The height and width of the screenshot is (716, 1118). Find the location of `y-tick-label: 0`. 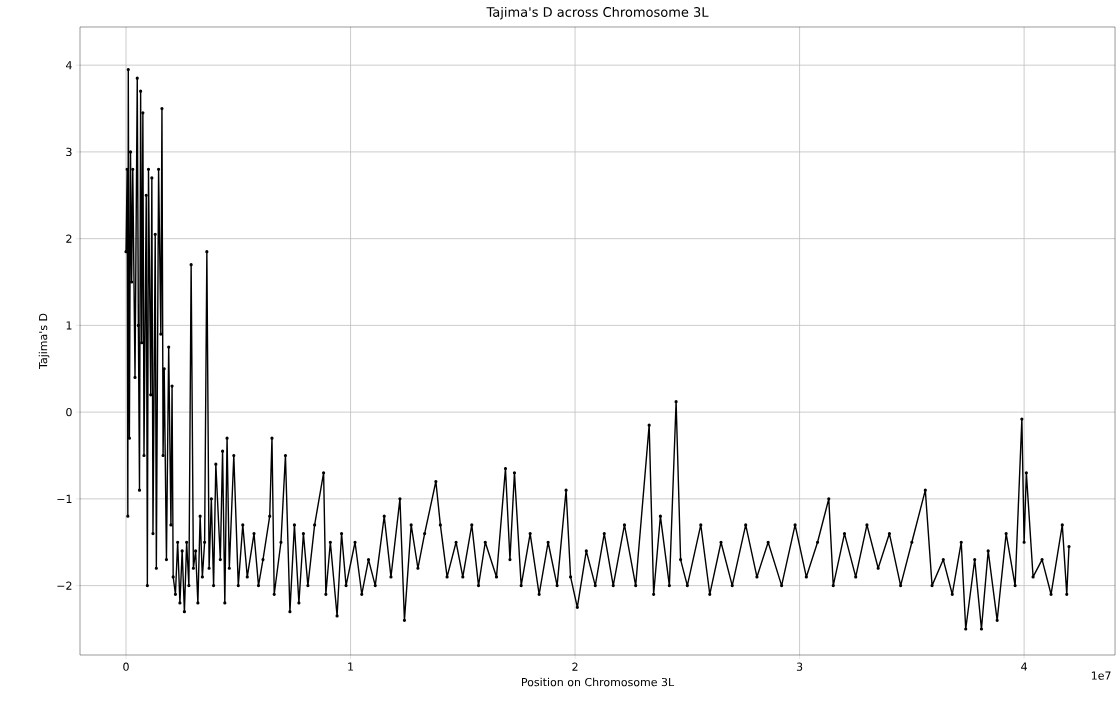

y-tick-label: 0 is located at coordinates (69, 412).